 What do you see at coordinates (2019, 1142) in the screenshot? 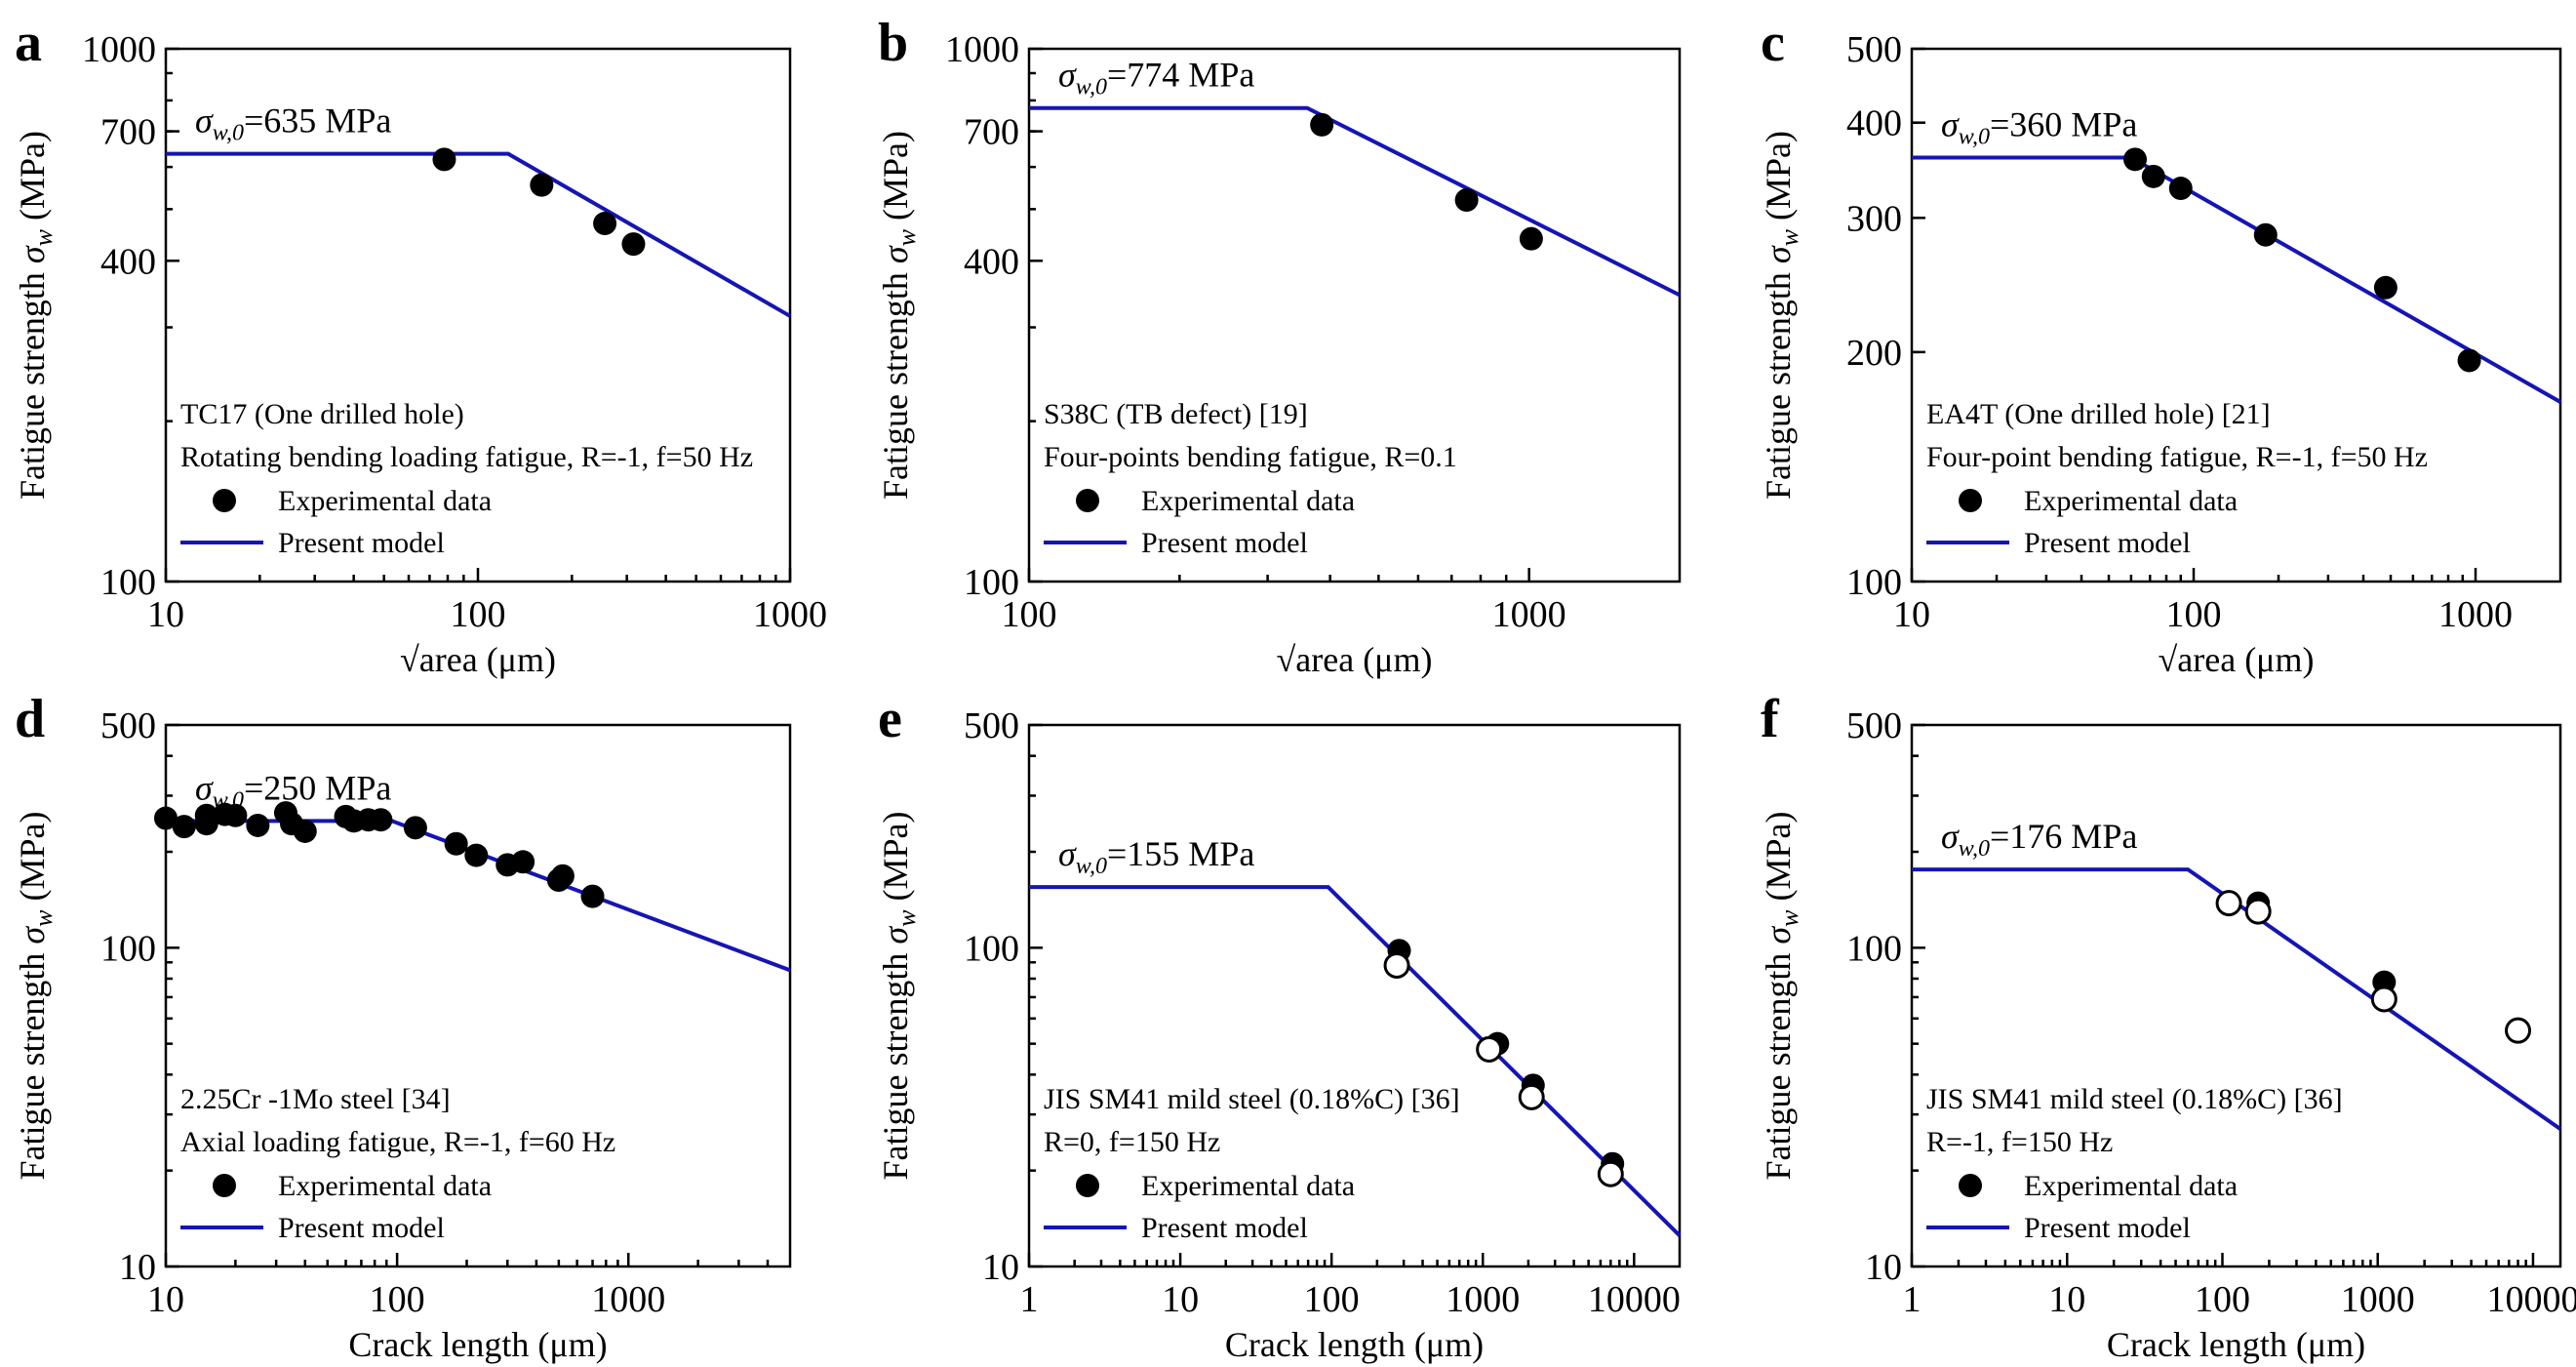
I see `annotation-line: R=-1, f=150 Hz` at bounding box center [2019, 1142].